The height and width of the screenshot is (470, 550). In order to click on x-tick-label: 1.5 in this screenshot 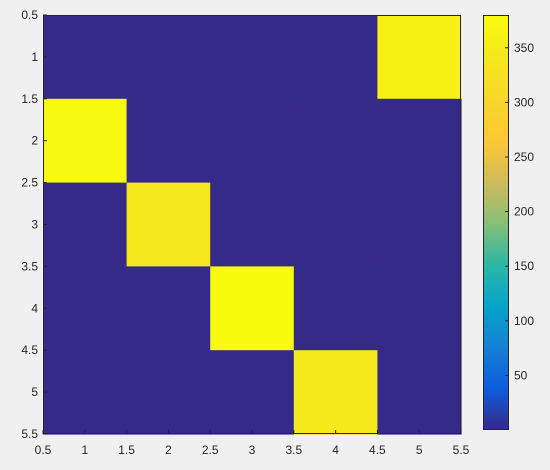, I will do `click(126, 450)`.